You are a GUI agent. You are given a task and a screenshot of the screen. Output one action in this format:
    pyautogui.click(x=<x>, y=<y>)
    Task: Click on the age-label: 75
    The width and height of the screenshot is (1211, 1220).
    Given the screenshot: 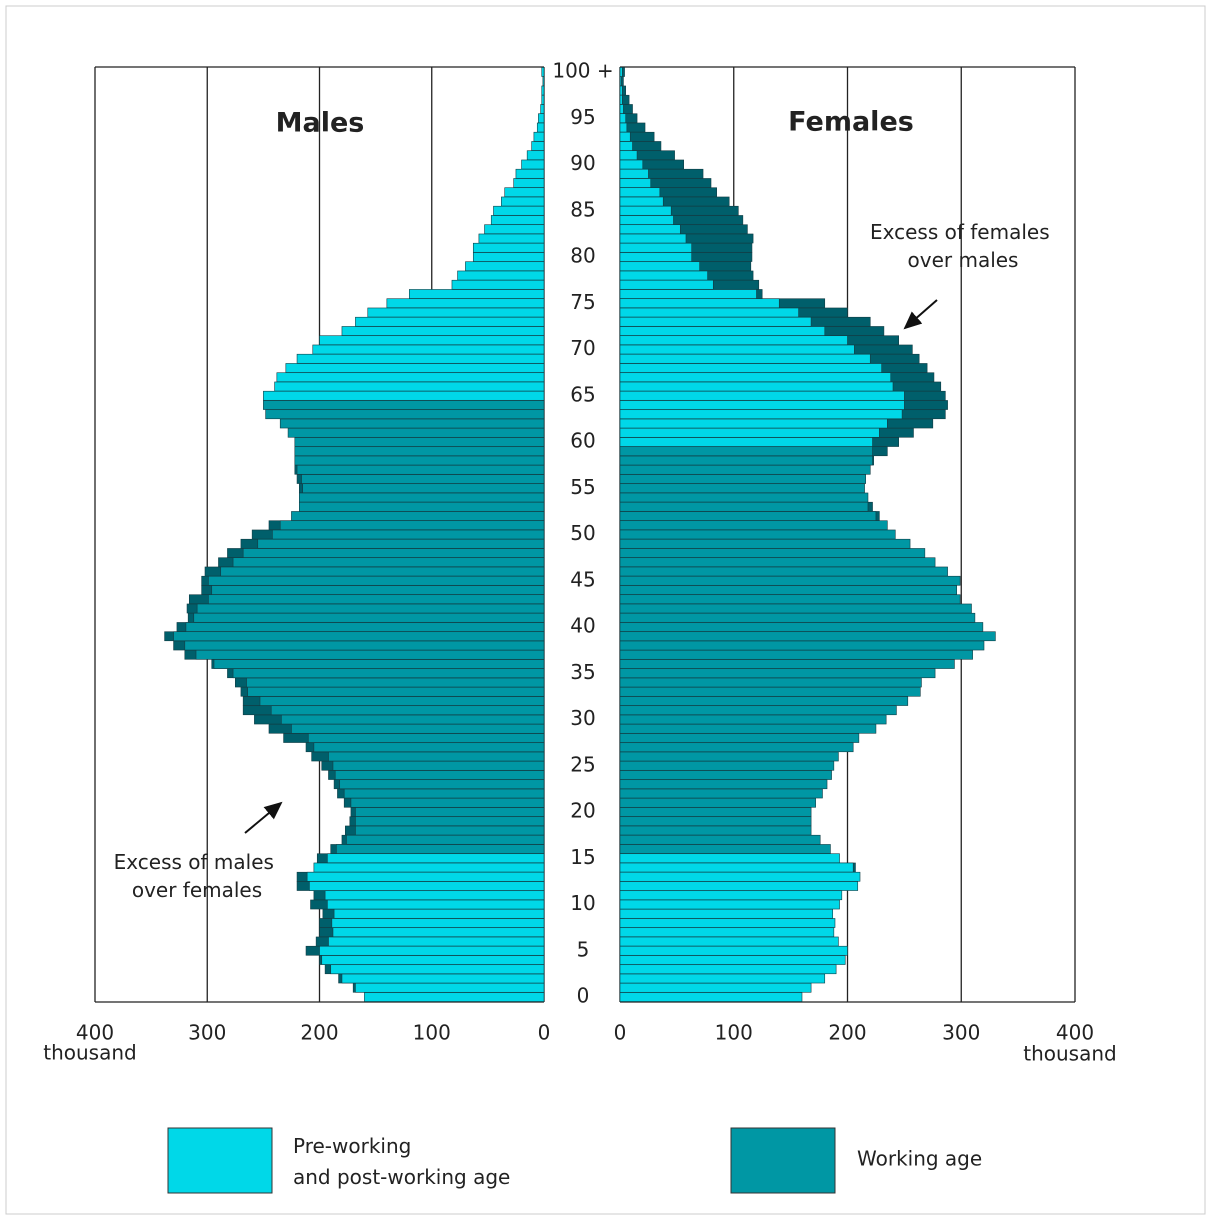 What is the action you would take?
    pyautogui.click(x=582, y=302)
    